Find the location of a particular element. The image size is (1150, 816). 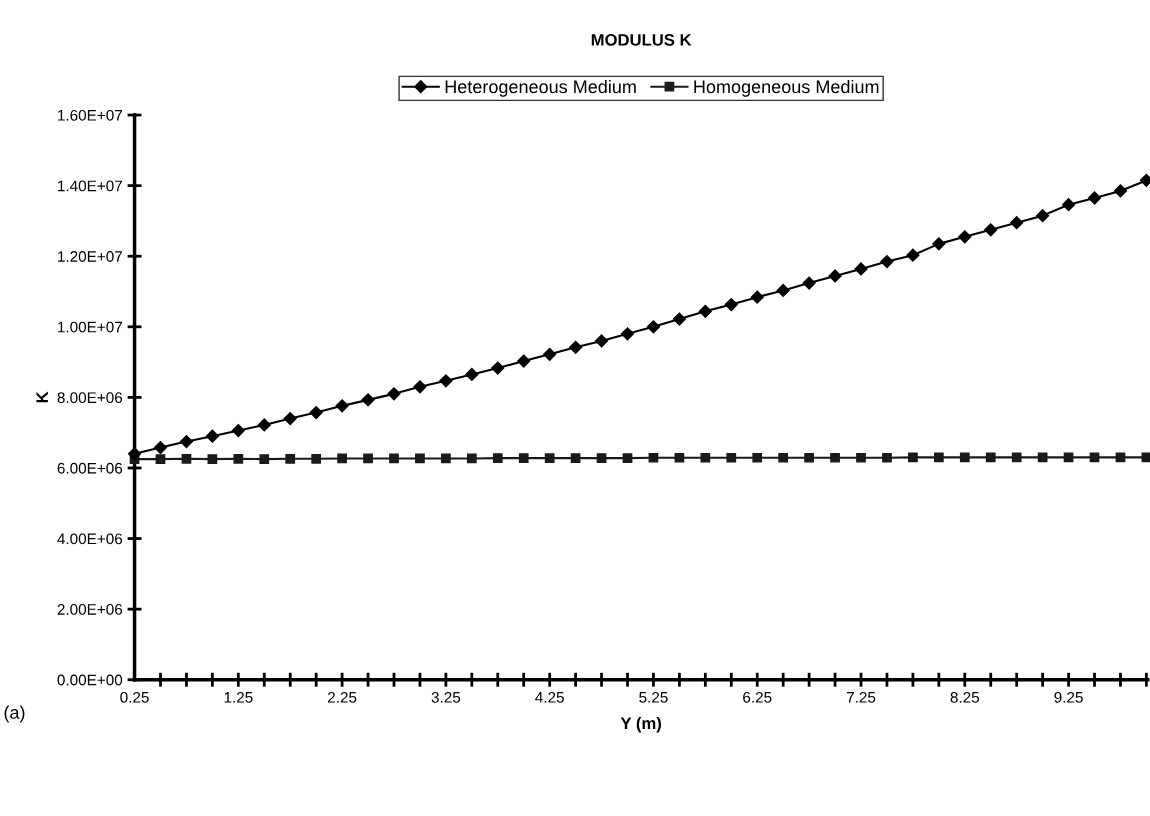

y-tick-label: 1.00E+07 is located at coordinates (90, 327).